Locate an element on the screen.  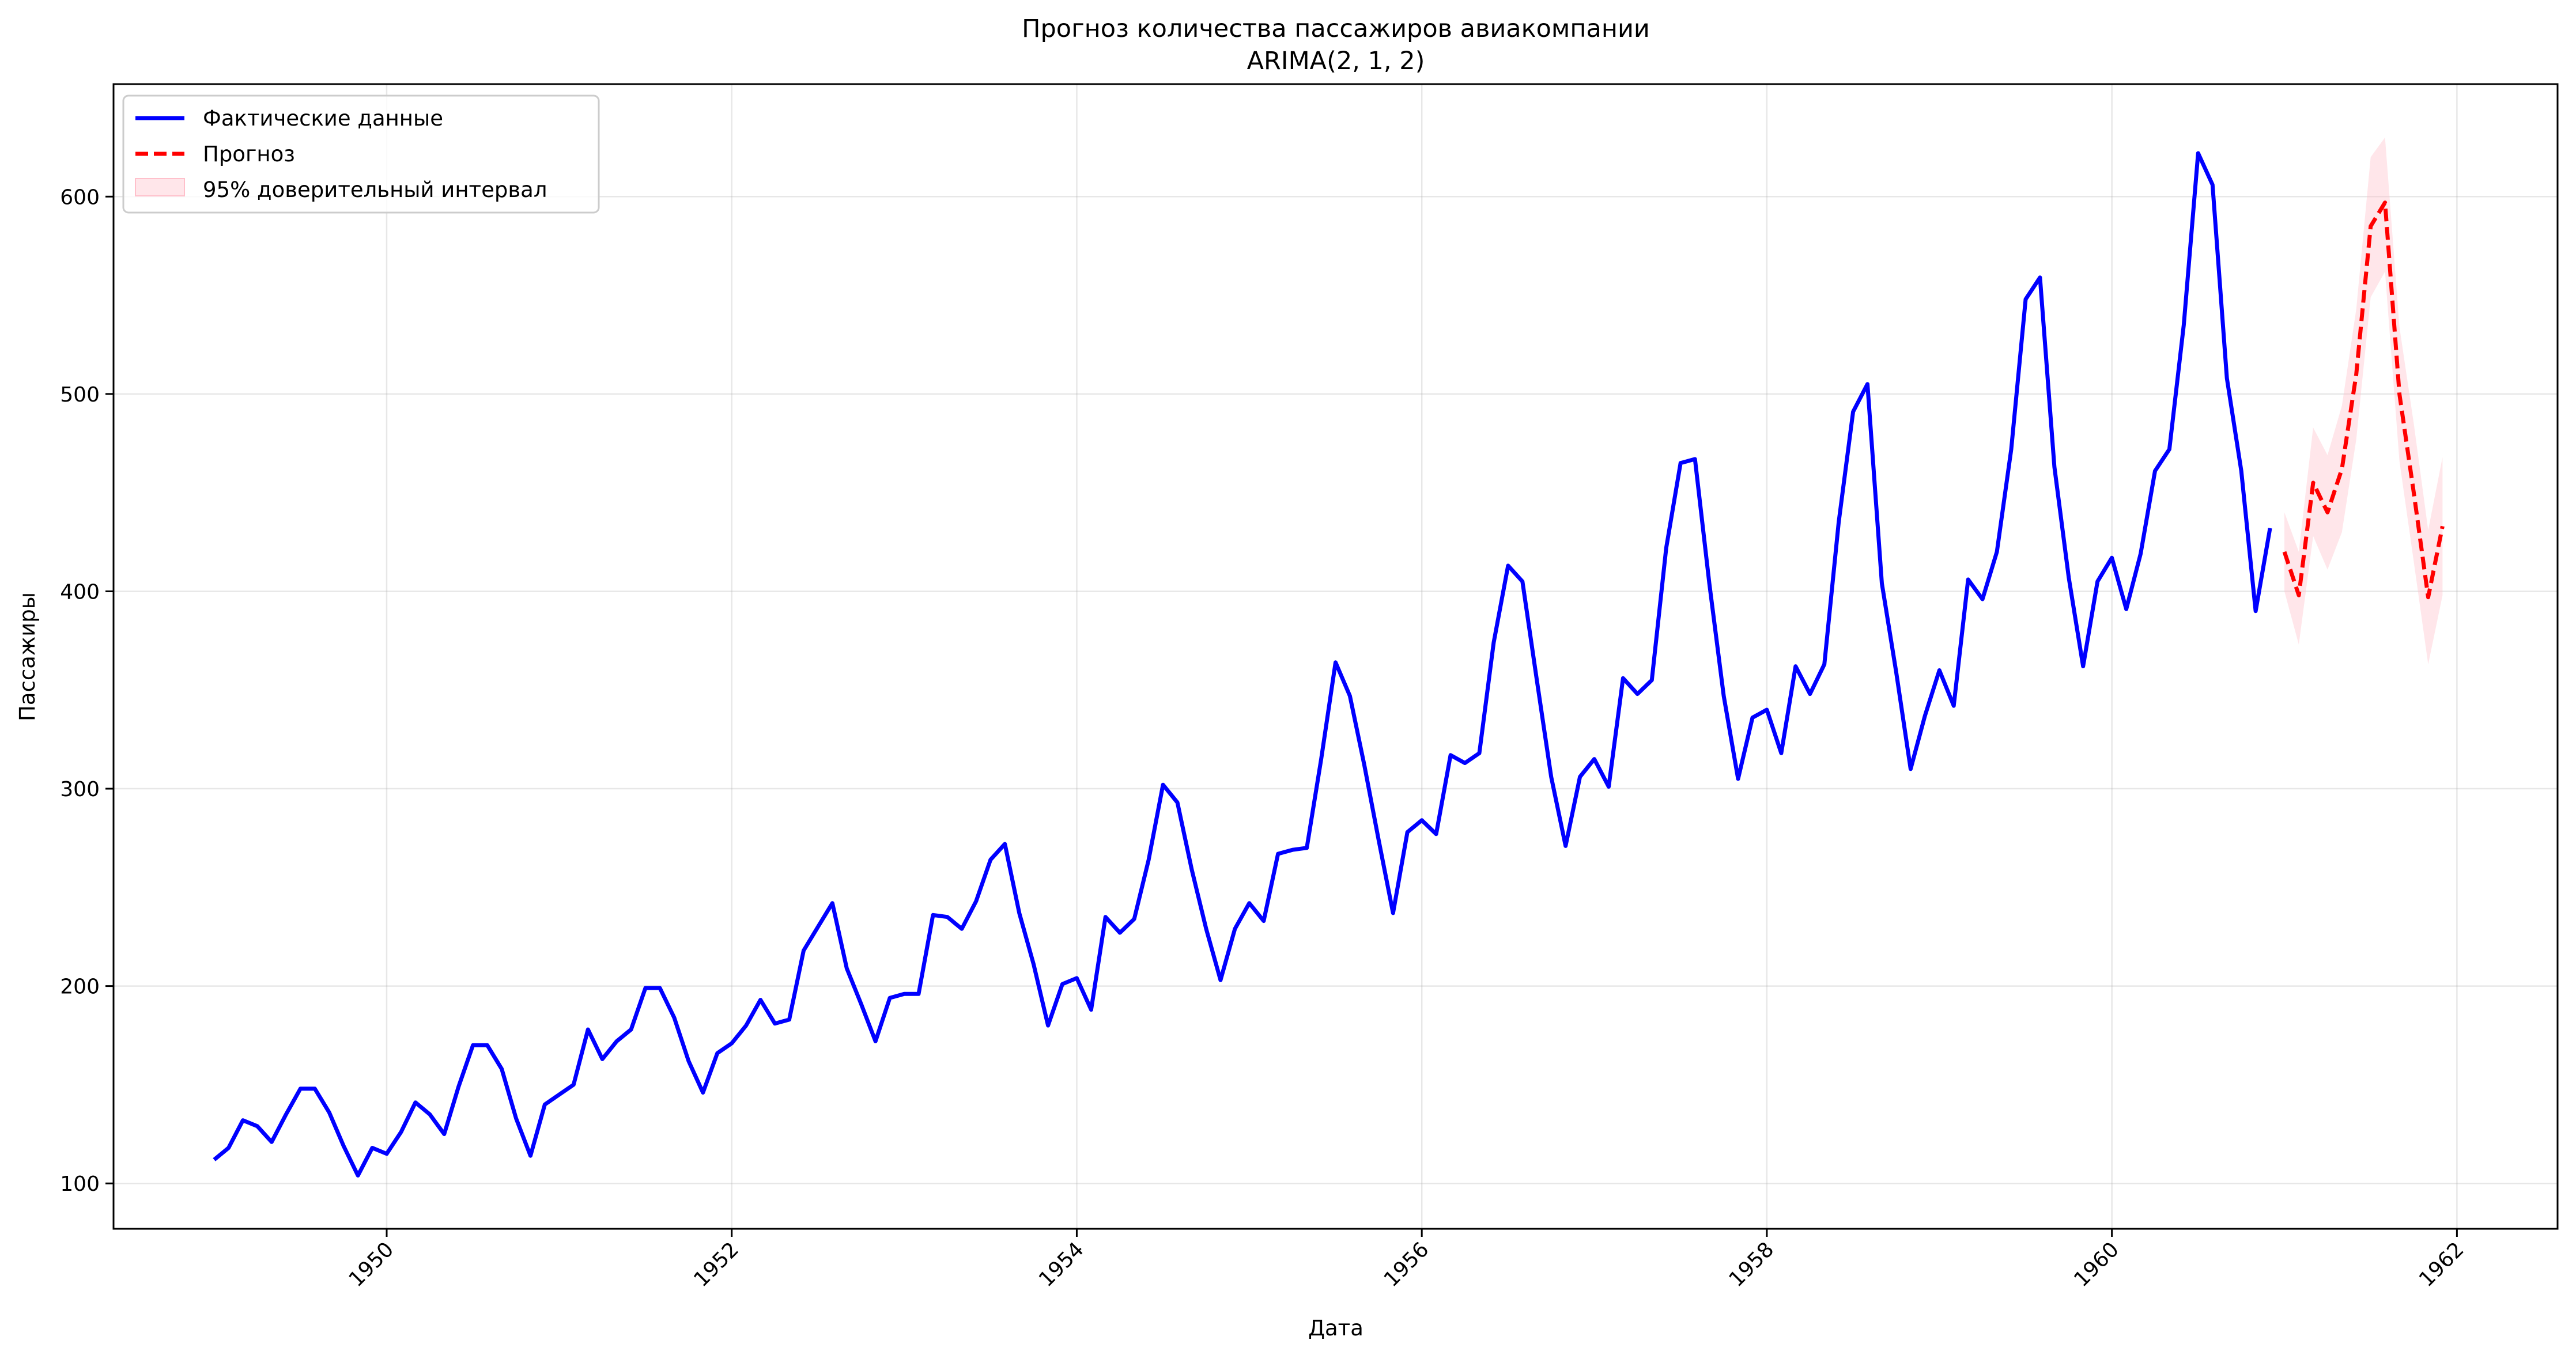
legend-label-confidence: 95% доверительный интервал is located at coordinates (375, 189).